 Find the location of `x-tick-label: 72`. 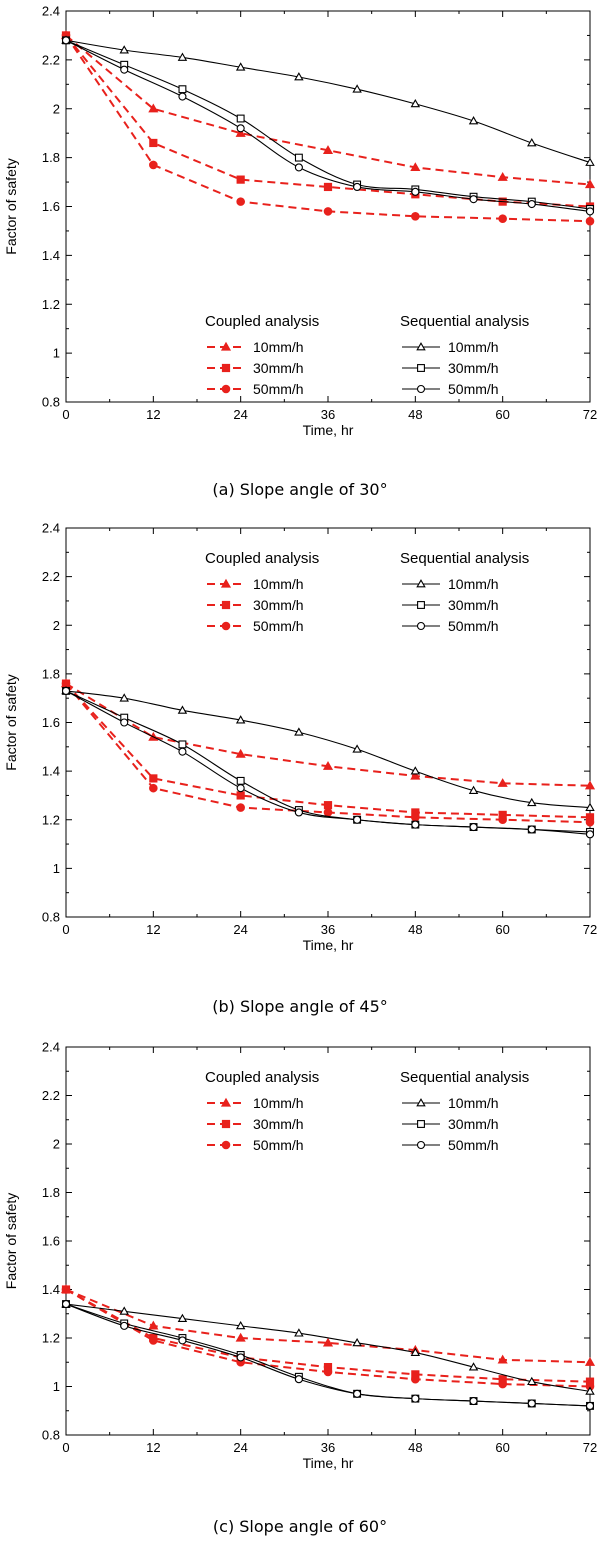

x-tick-label: 72 is located at coordinates (590, 414).